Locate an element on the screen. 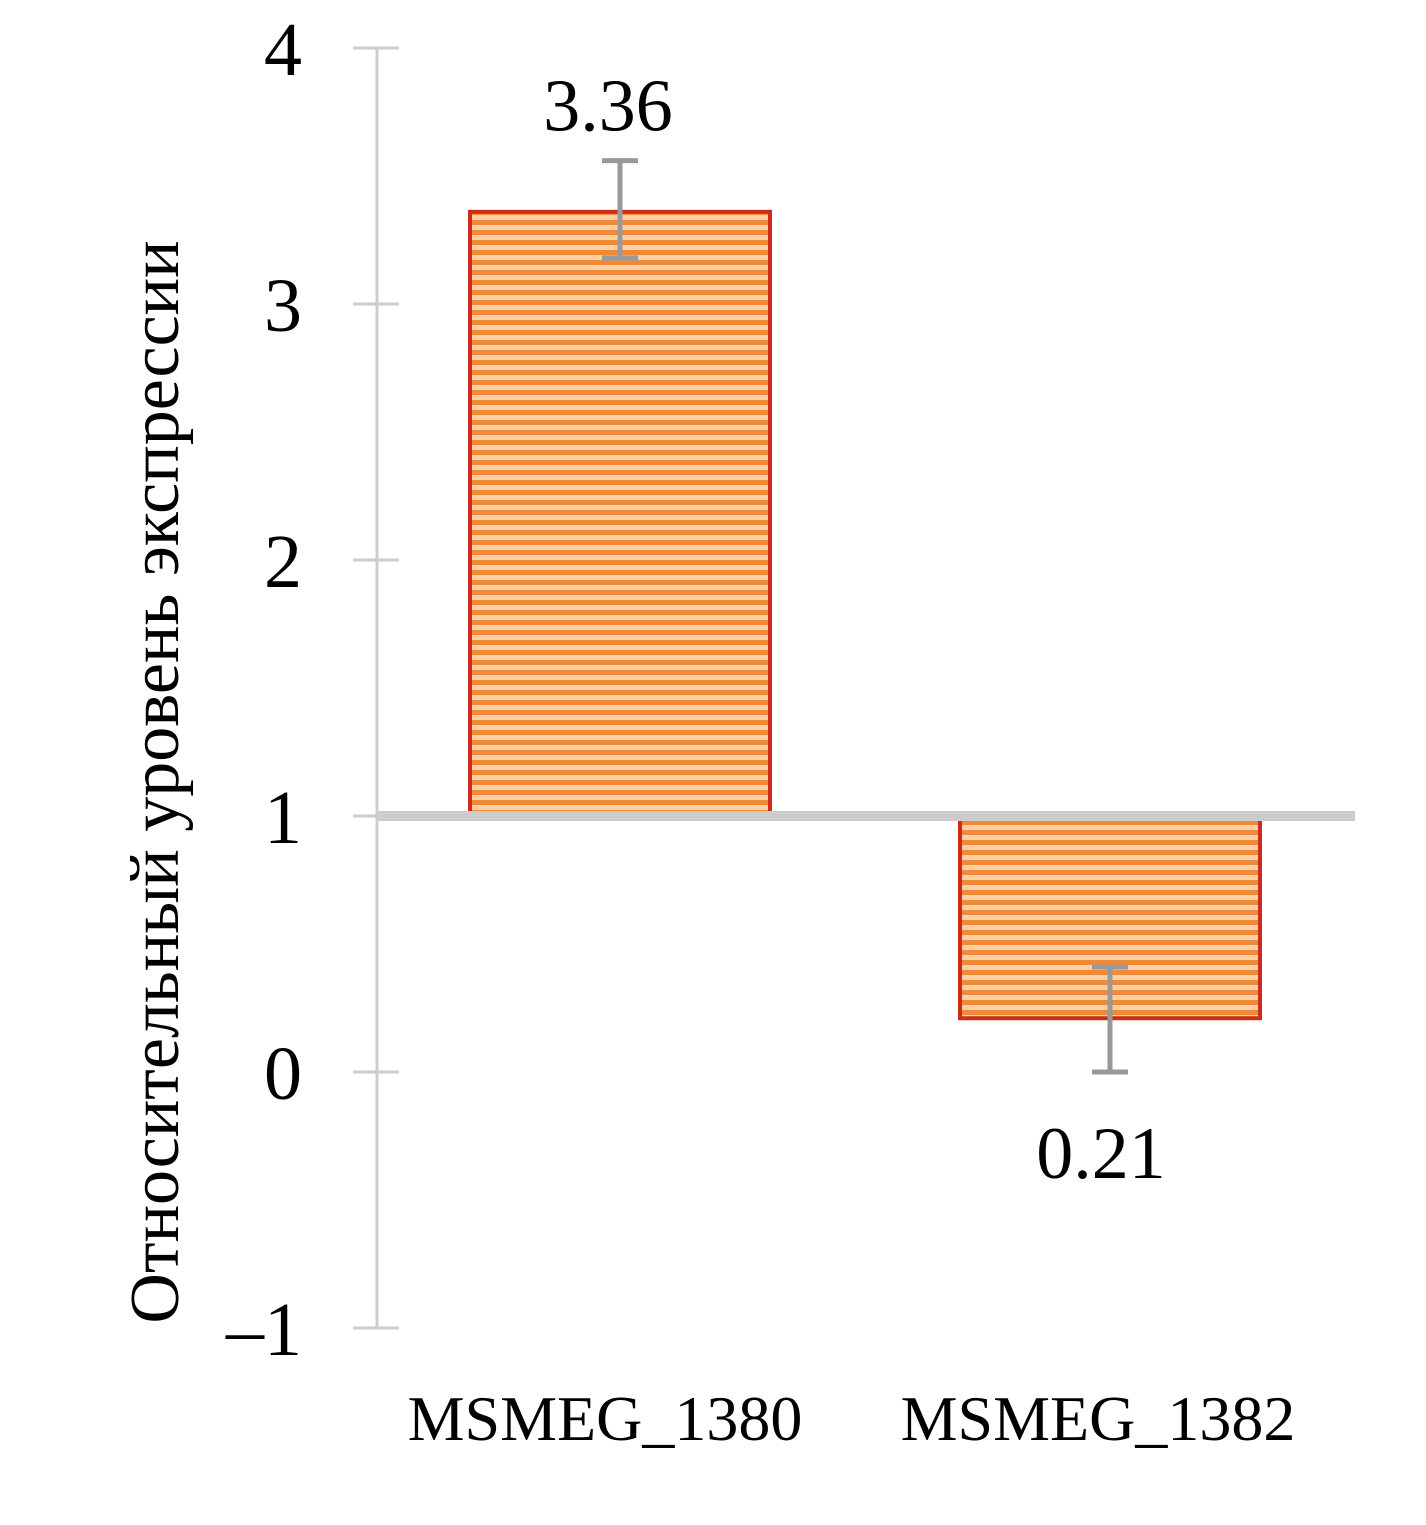 This screenshot has width=1426, height=1525. y-axis-title: Относительный уровень экспрессии is located at coordinates (155, 781).